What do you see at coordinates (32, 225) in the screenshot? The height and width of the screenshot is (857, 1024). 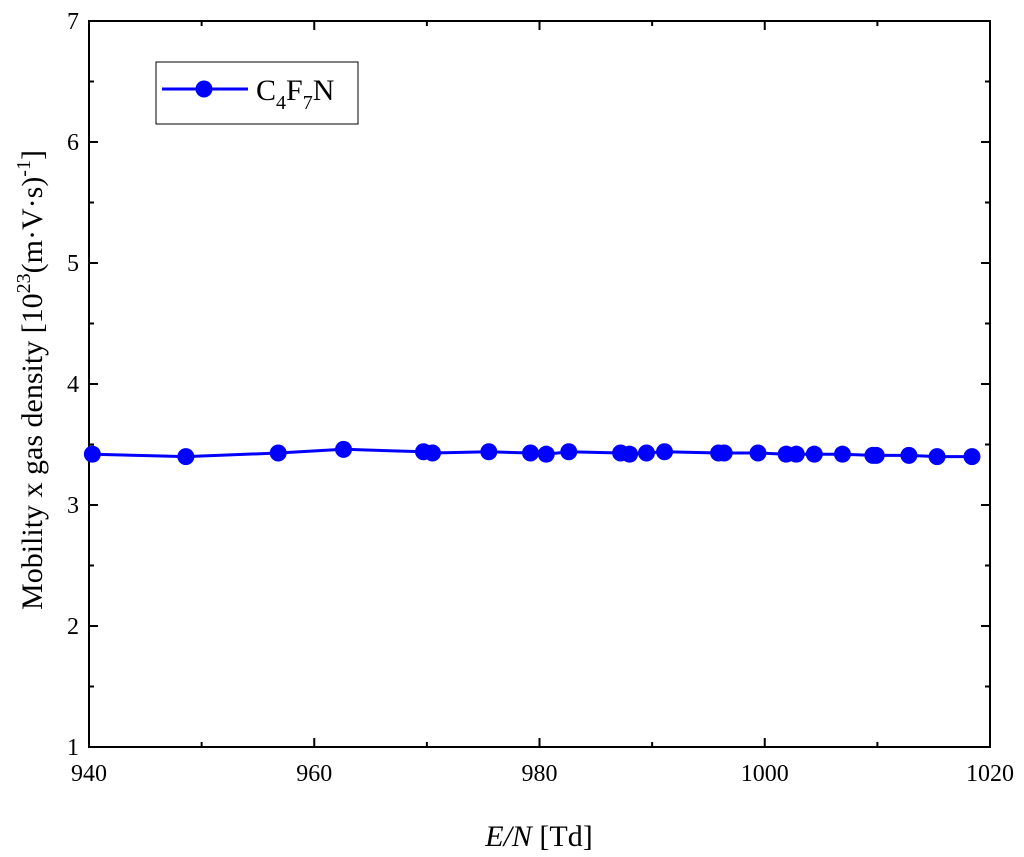 I see `y-axis-title-mid: (m·V·s)` at bounding box center [32, 225].